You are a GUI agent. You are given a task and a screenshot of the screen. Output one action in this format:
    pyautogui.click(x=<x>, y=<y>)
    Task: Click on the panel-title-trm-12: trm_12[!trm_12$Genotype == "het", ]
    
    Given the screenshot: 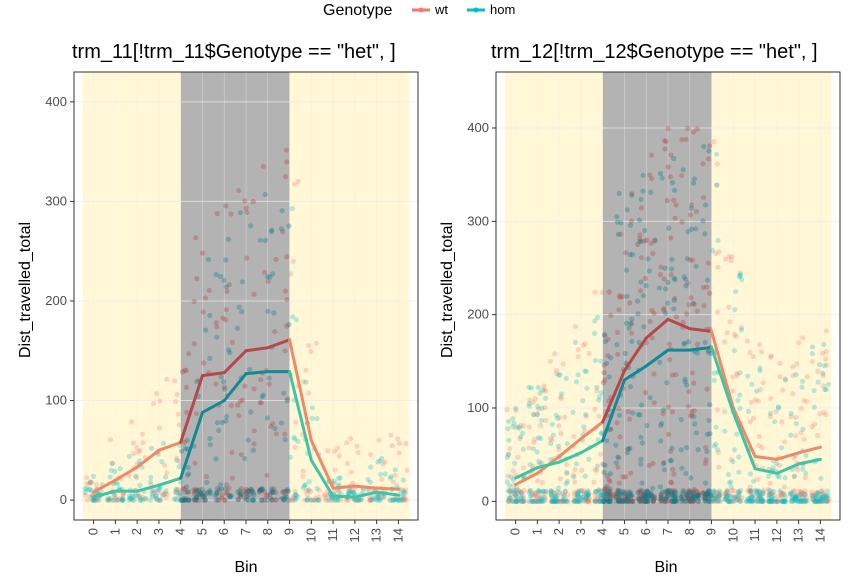 What is the action you would take?
    pyautogui.click(x=654, y=52)
    